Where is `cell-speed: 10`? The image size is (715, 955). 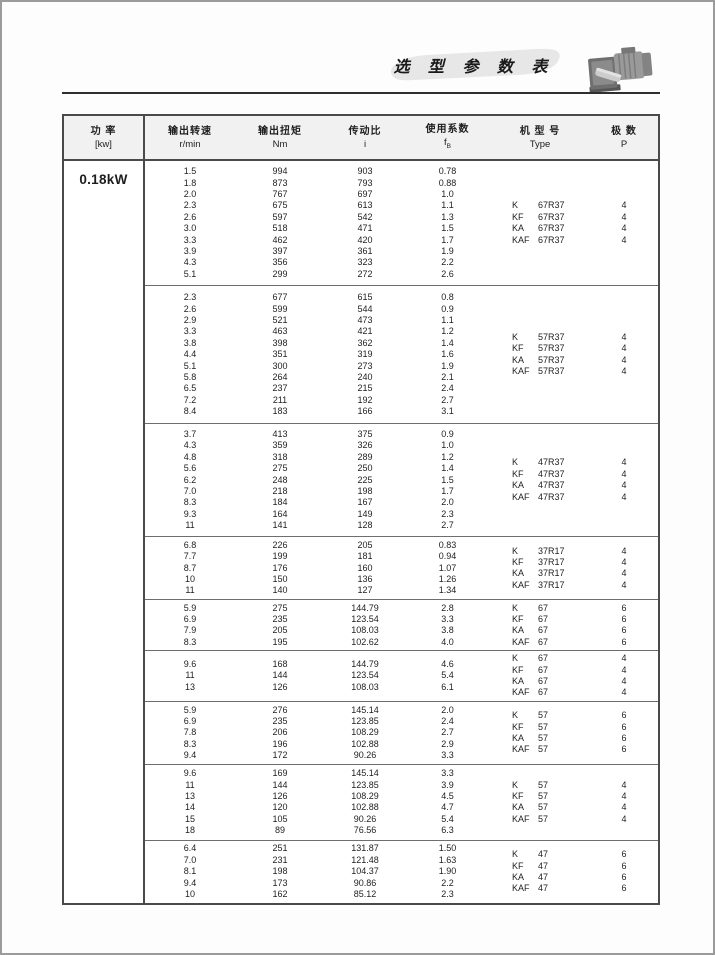 cell-speed: 10 is located at coordinates (189, 579).